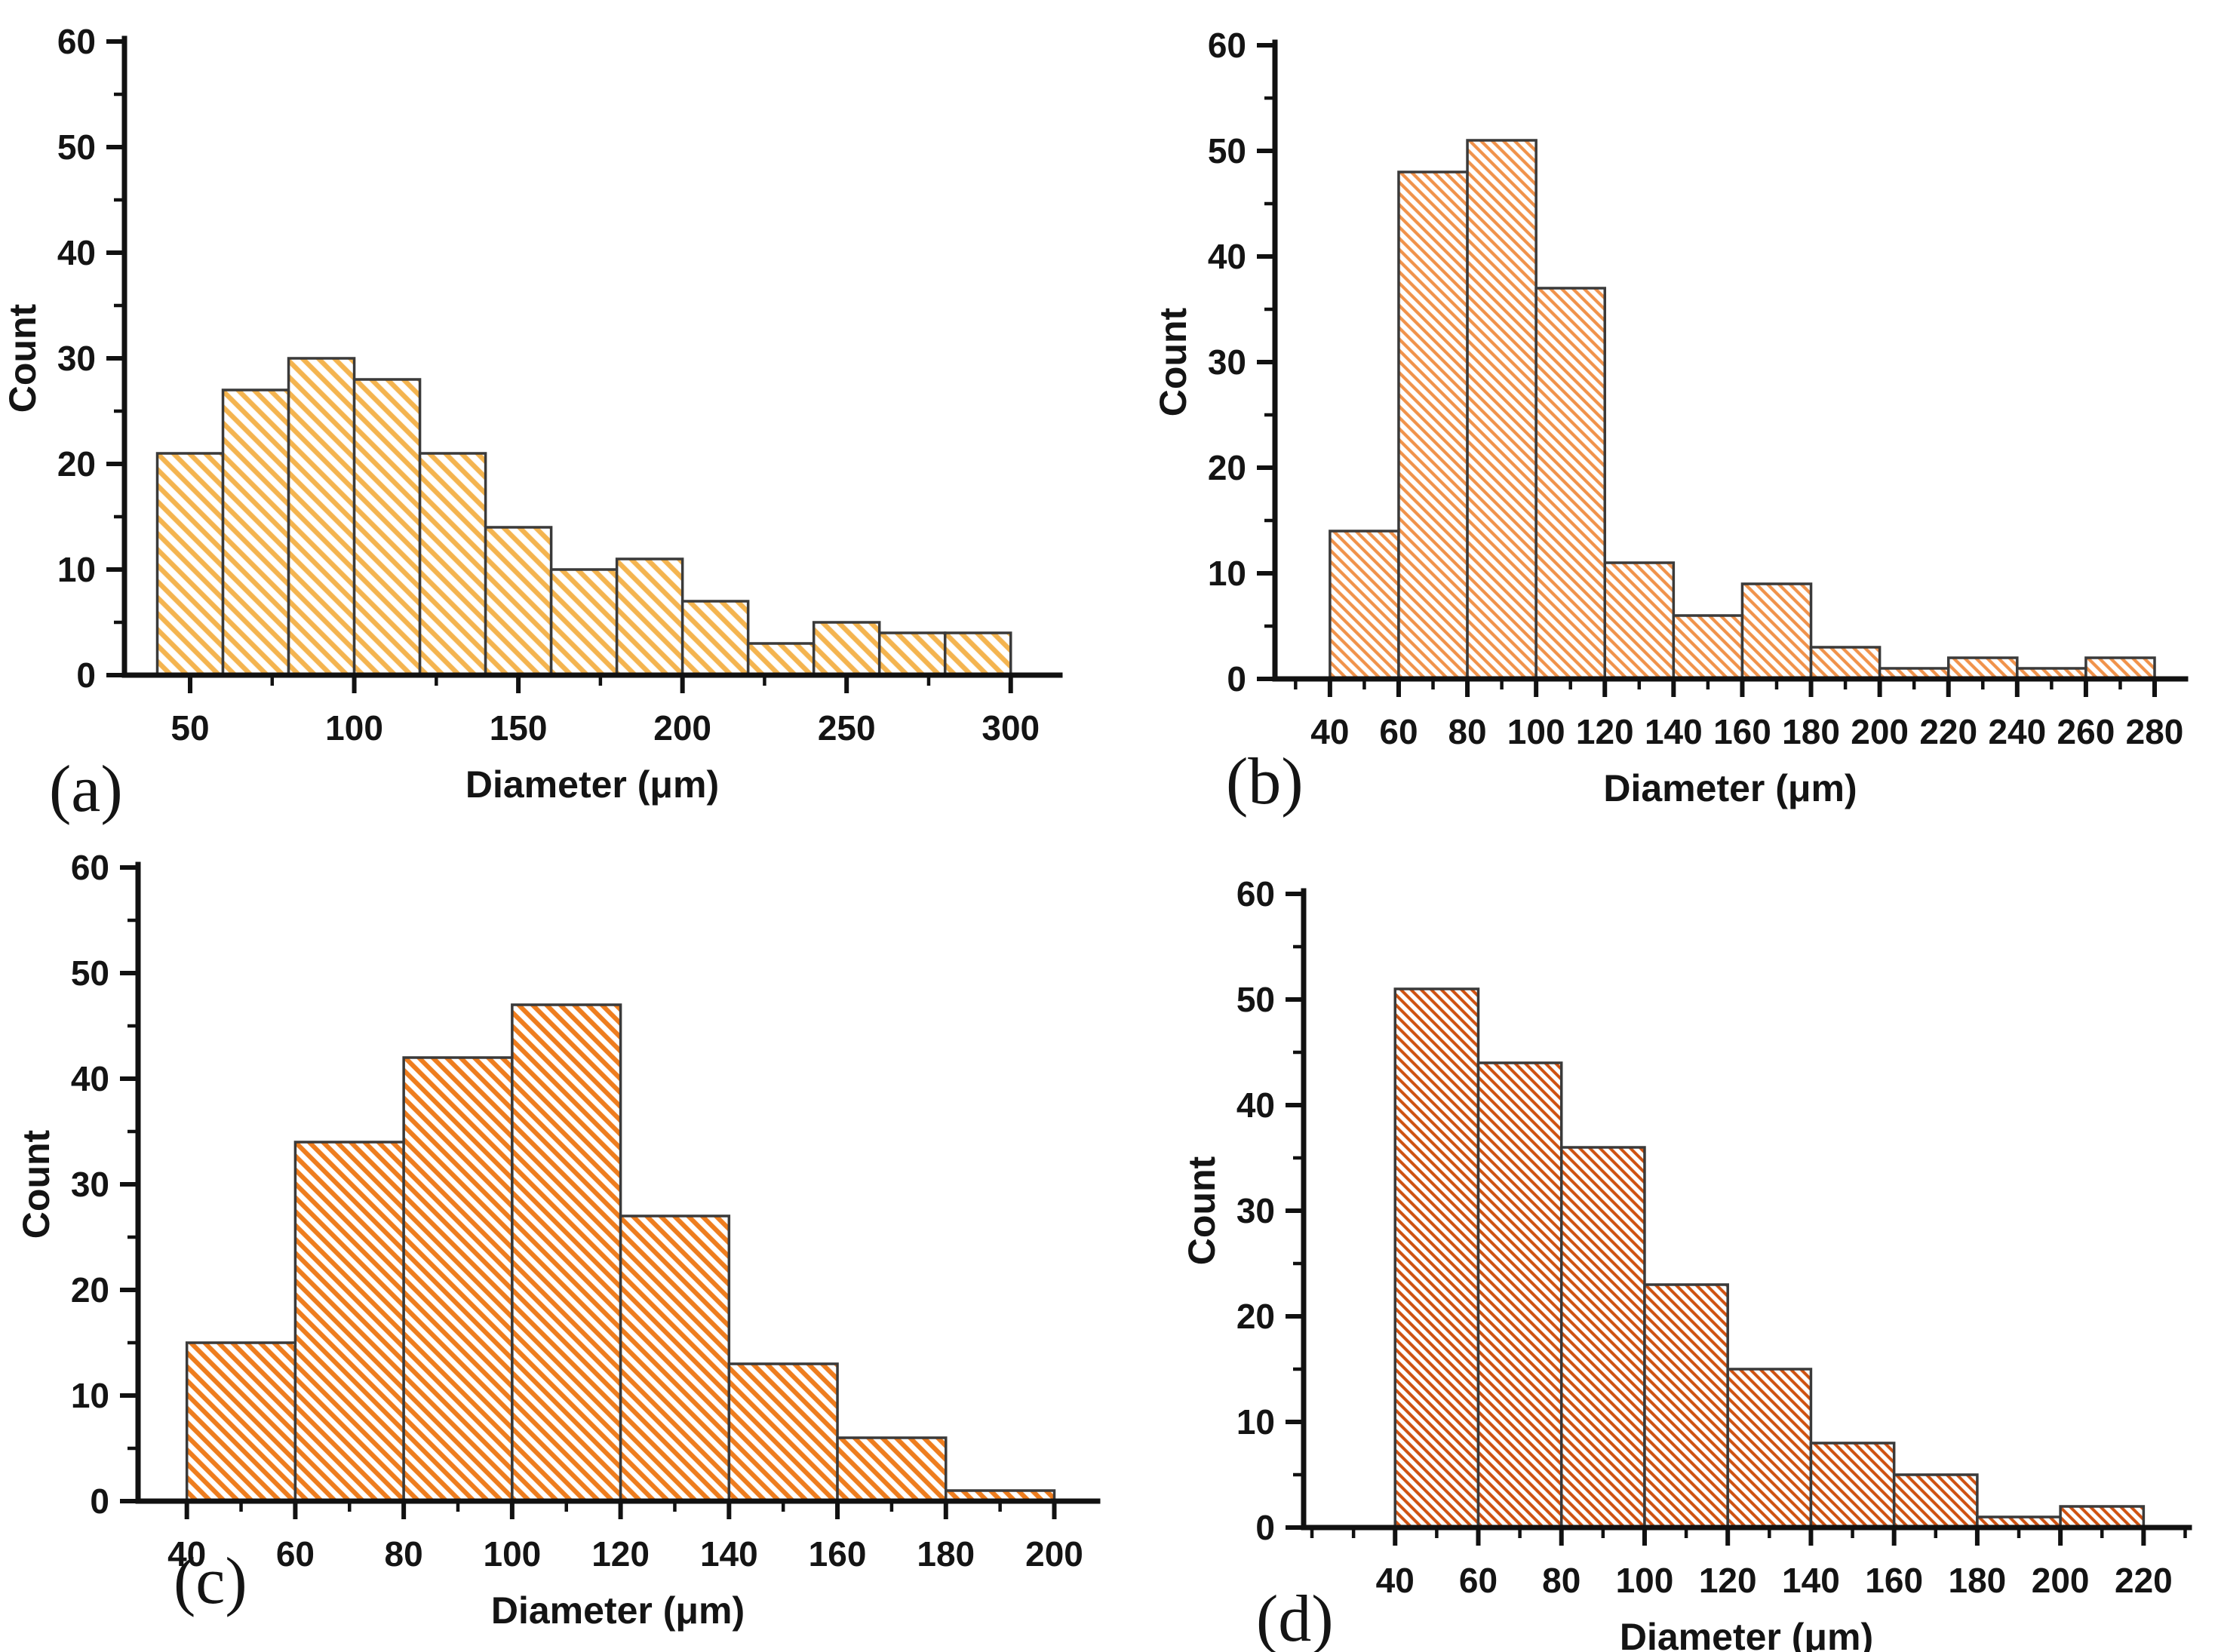 This screenshot has height=1652, width=2221. Describe the element at coordinates (2086, 731) in the screenshot. I see `x-tick-label: 260` at that location.